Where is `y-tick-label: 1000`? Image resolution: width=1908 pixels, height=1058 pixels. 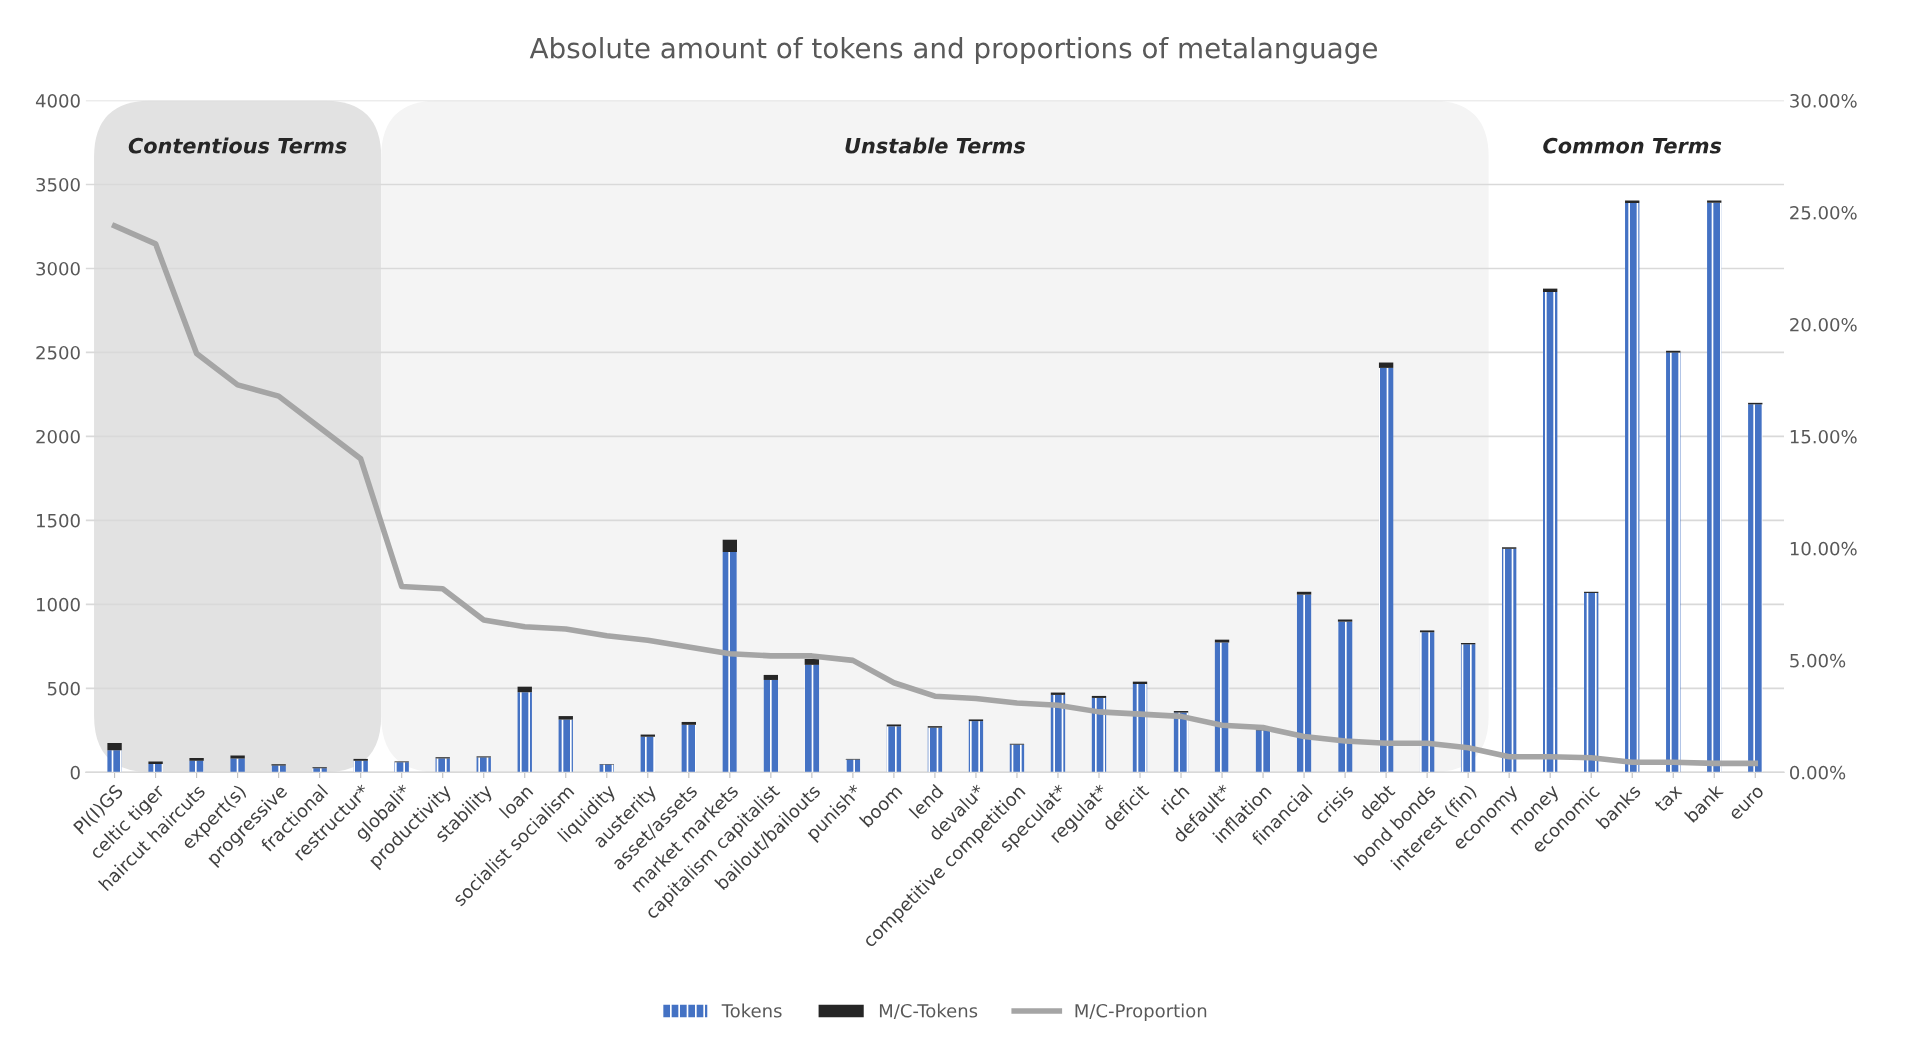
y-tick-label: 1000 is located at coordinates (58, 604).